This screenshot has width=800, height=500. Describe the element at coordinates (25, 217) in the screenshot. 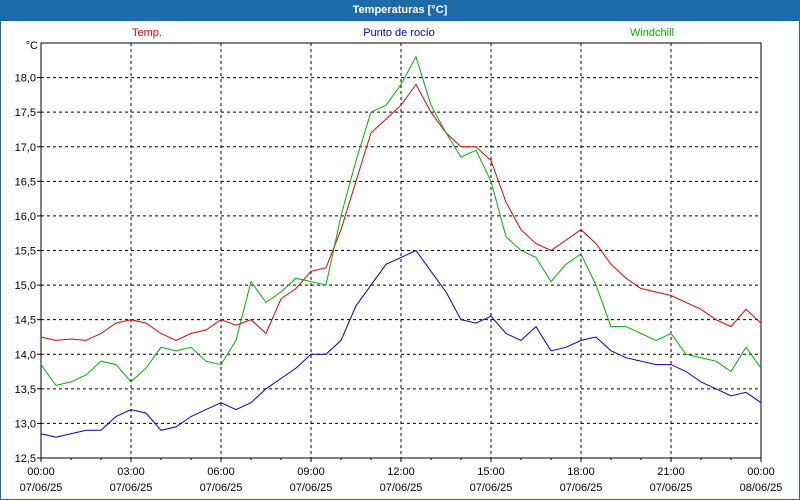

I see `y-tick-label: 16,0` at that location.